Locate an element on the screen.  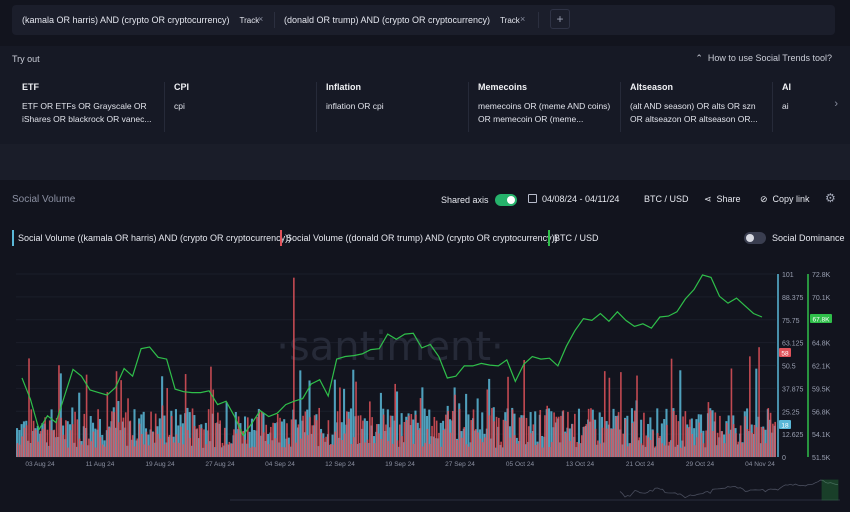
pair-selector: BTC / USD is located at coordinates (666, 199).